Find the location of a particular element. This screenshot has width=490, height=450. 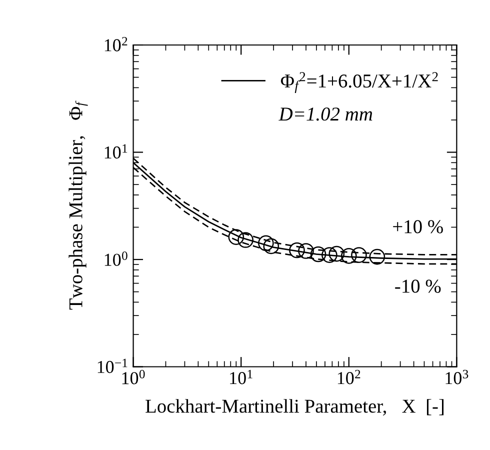

y-tick-label: 10$^{1}$ is located at coordinates (116, 151).